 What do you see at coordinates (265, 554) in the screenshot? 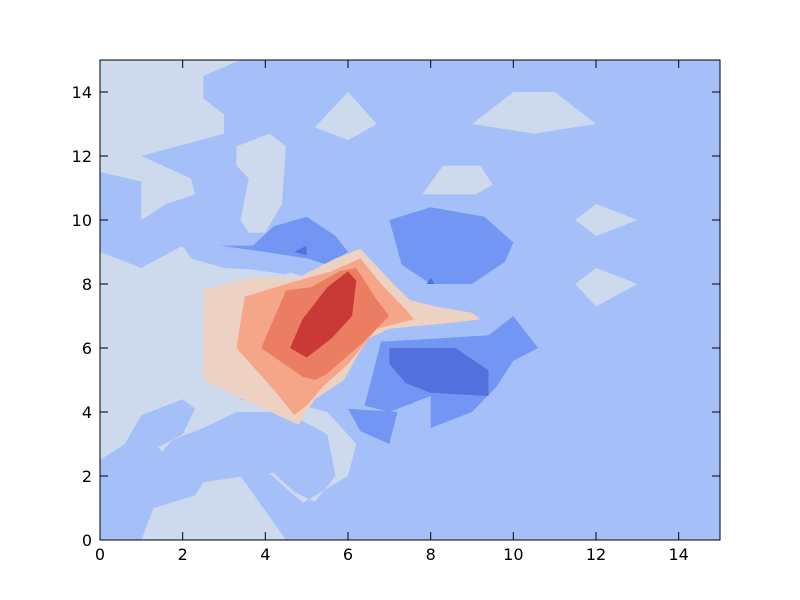
I see `x-tick-label: 4` at bounding box center [265, 554].